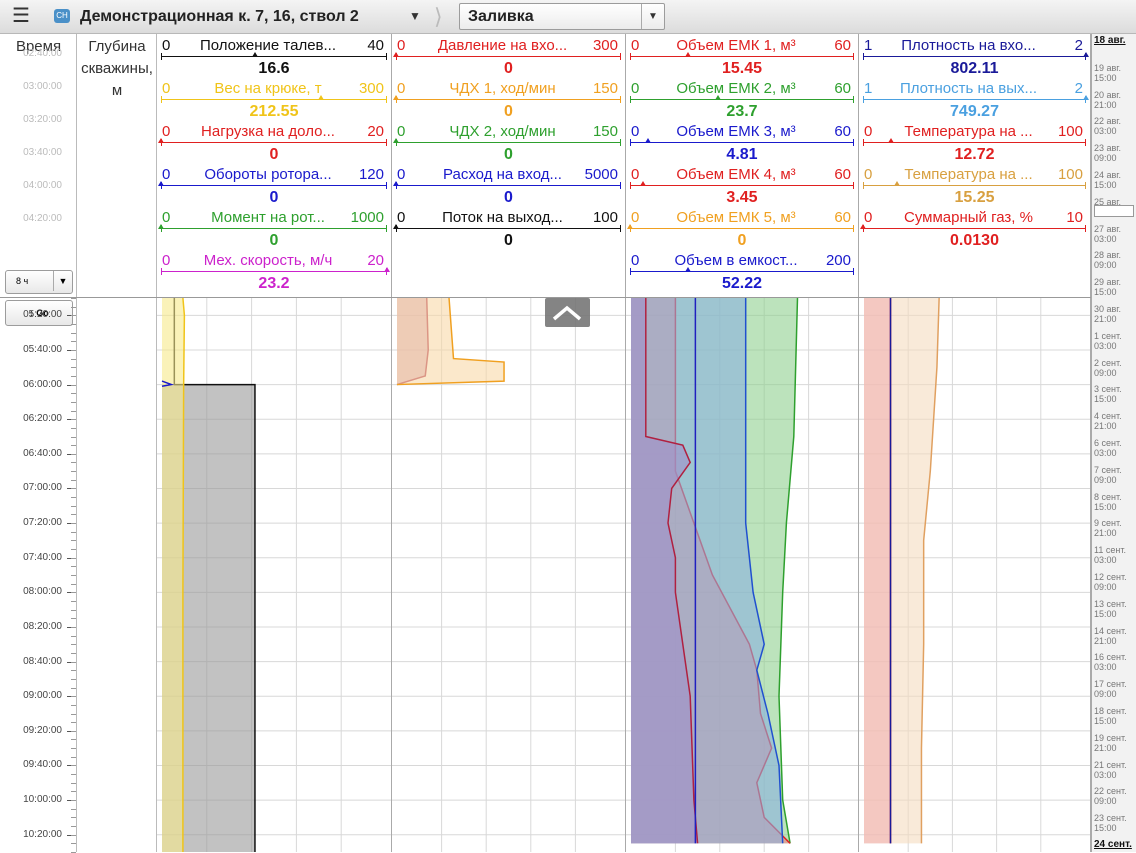 This screenshot has width=1136, height=853. I want to click on param-max: 1000, so click(367, 217).